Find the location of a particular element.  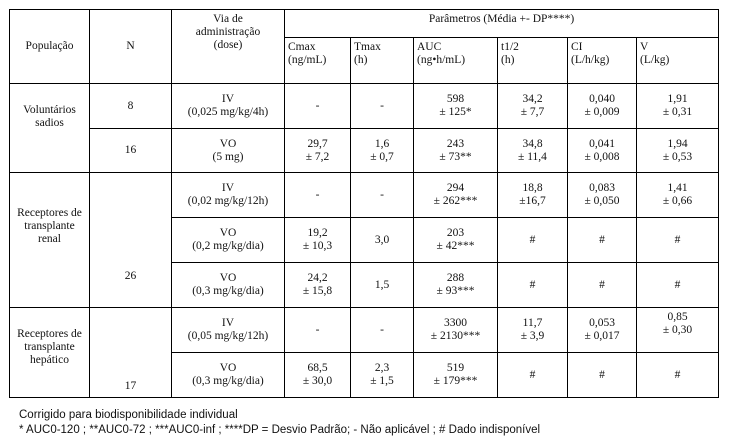

n-cell: 16 is located at coordinates (130, 150).